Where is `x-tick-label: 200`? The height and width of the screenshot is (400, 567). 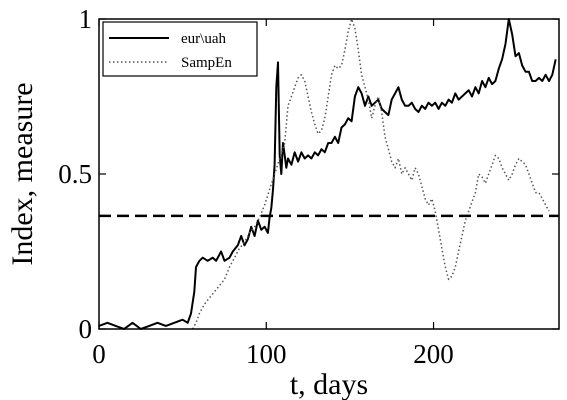 x-tick-label: 200 is located at coordinates (433, 354).